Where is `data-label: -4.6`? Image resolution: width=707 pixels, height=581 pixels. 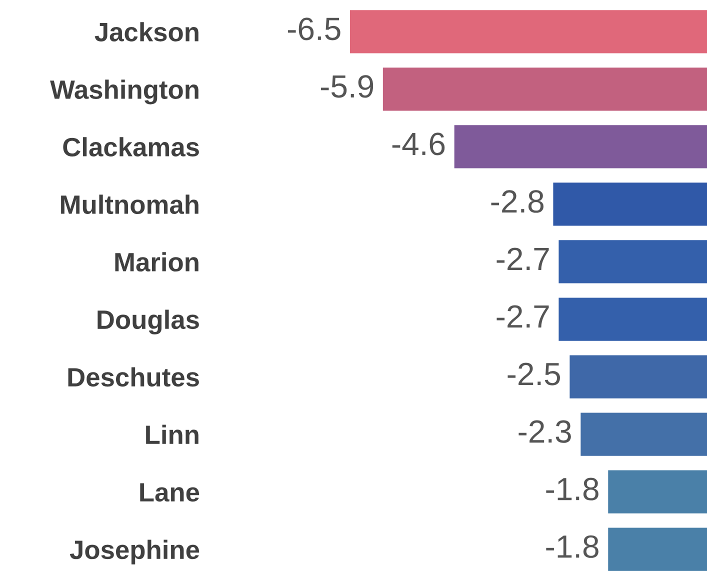 data-label: -4.6 is located at coordinates (418, 144).